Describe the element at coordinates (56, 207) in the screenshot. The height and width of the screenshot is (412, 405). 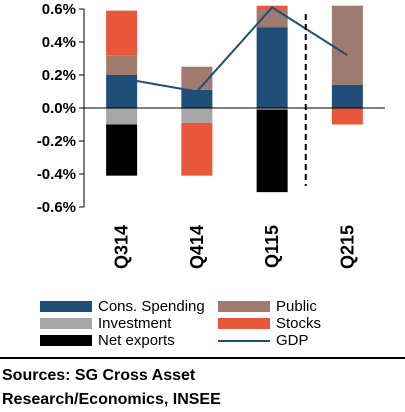
I see `y-tick-label: -0.6%` at that location.